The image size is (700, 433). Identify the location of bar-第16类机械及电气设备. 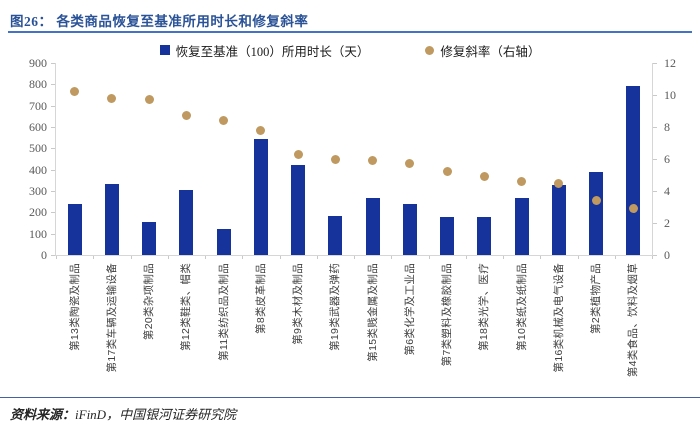
(558, 219).